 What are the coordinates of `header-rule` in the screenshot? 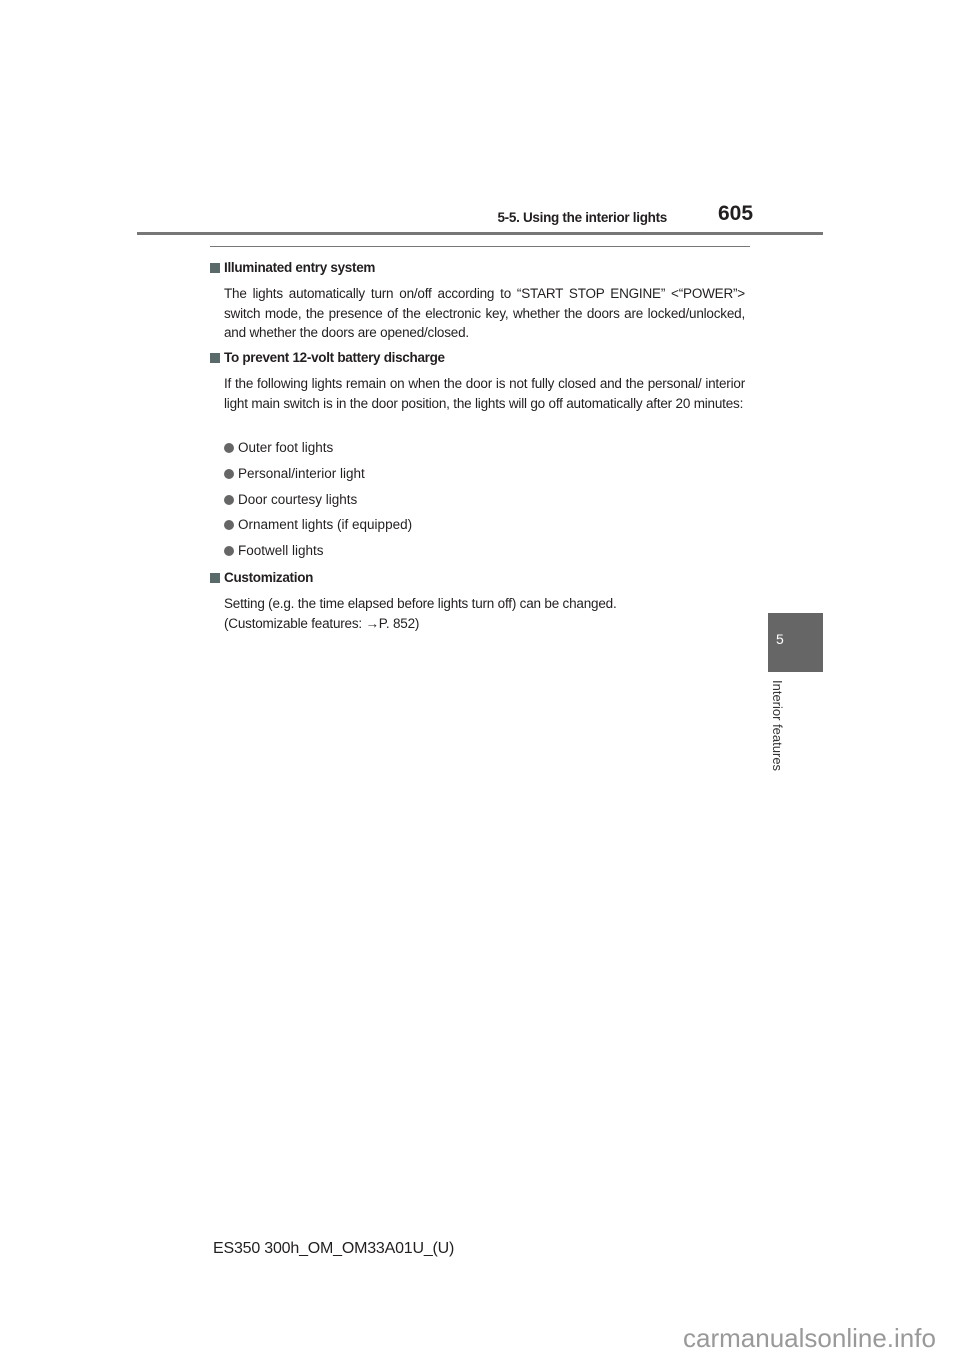 It's located at (480, 233).